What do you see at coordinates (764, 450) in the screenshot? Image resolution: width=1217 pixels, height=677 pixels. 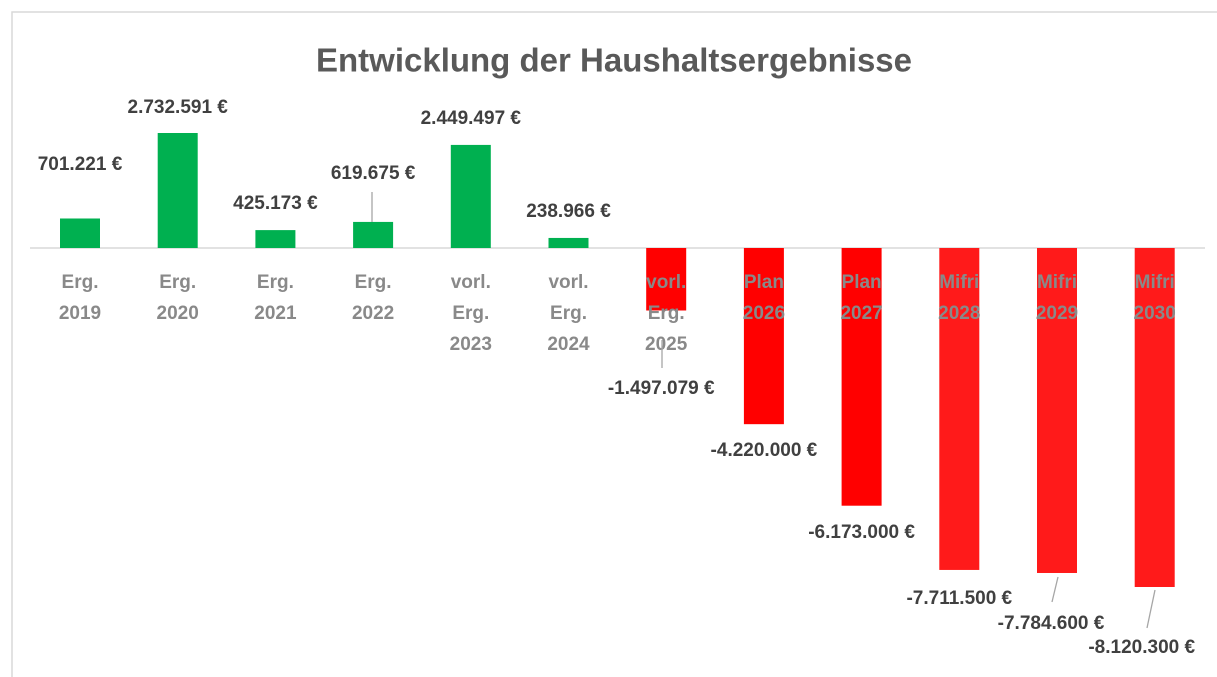 I see `data-label: -4.220.000 €` at bounding box center [764, 450].